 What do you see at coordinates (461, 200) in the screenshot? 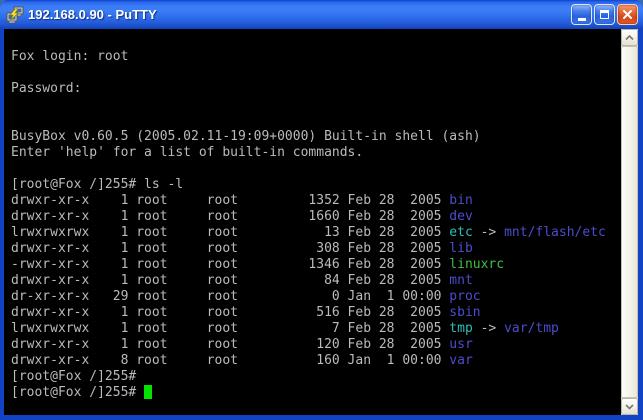
I see `terminal-text: bin` at bounding box center [461, 200].